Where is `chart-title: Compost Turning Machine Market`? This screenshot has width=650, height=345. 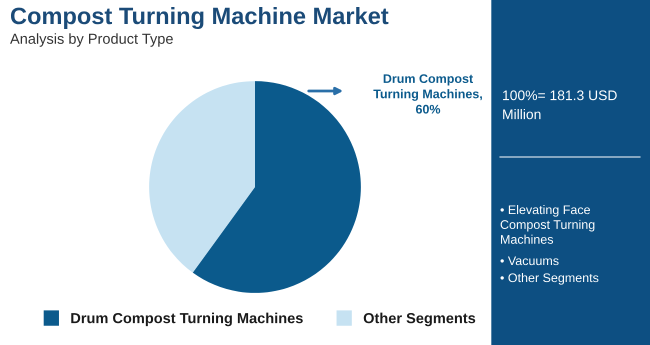
chart-title: Compost Turning Machine Market is located at coordinates (199, 18).